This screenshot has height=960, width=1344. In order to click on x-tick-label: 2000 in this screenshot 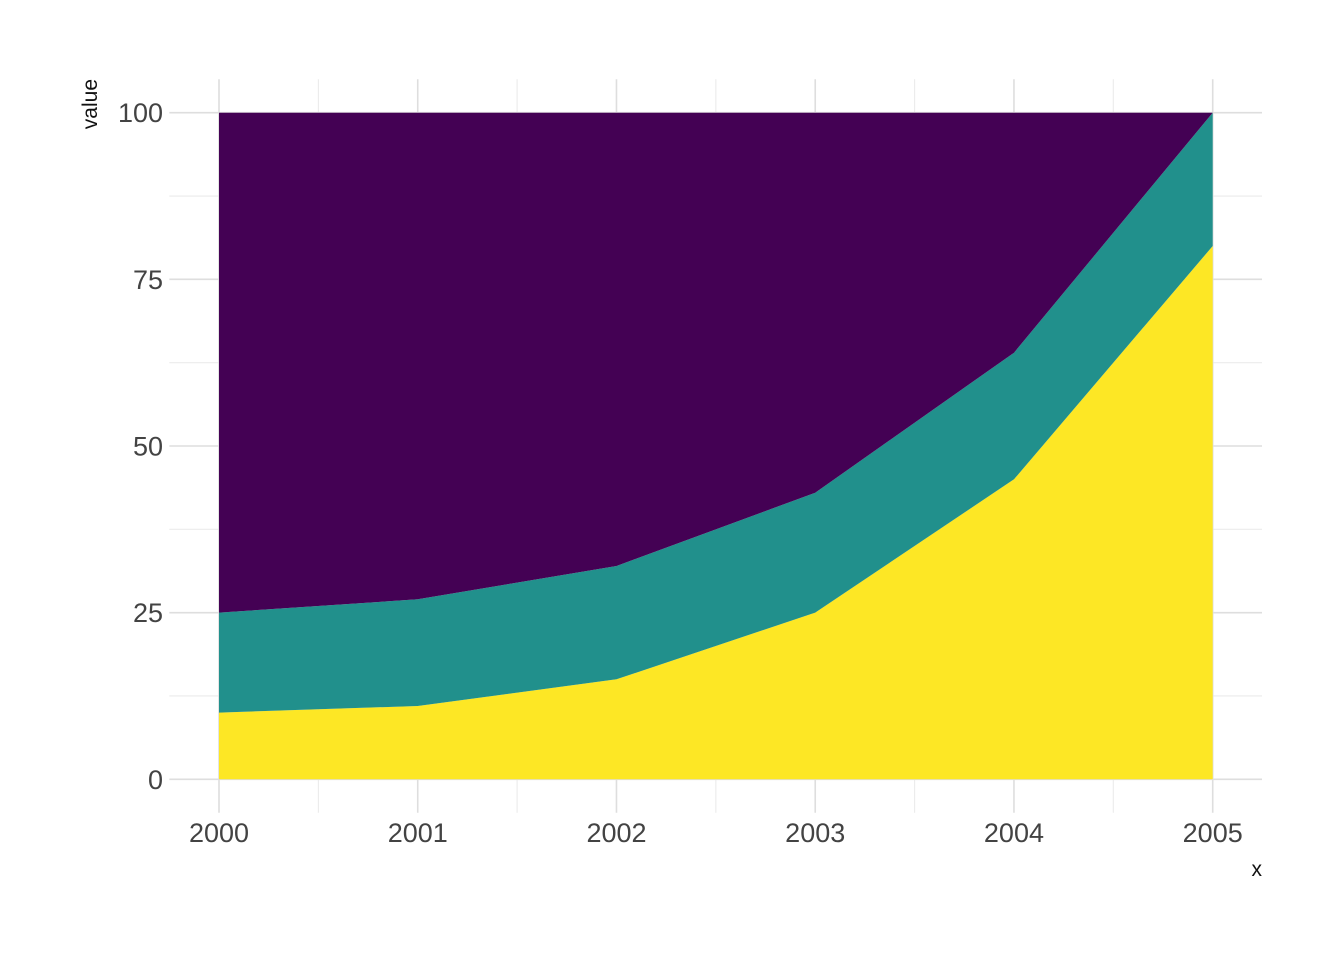, I will do `click(219, 833)`.